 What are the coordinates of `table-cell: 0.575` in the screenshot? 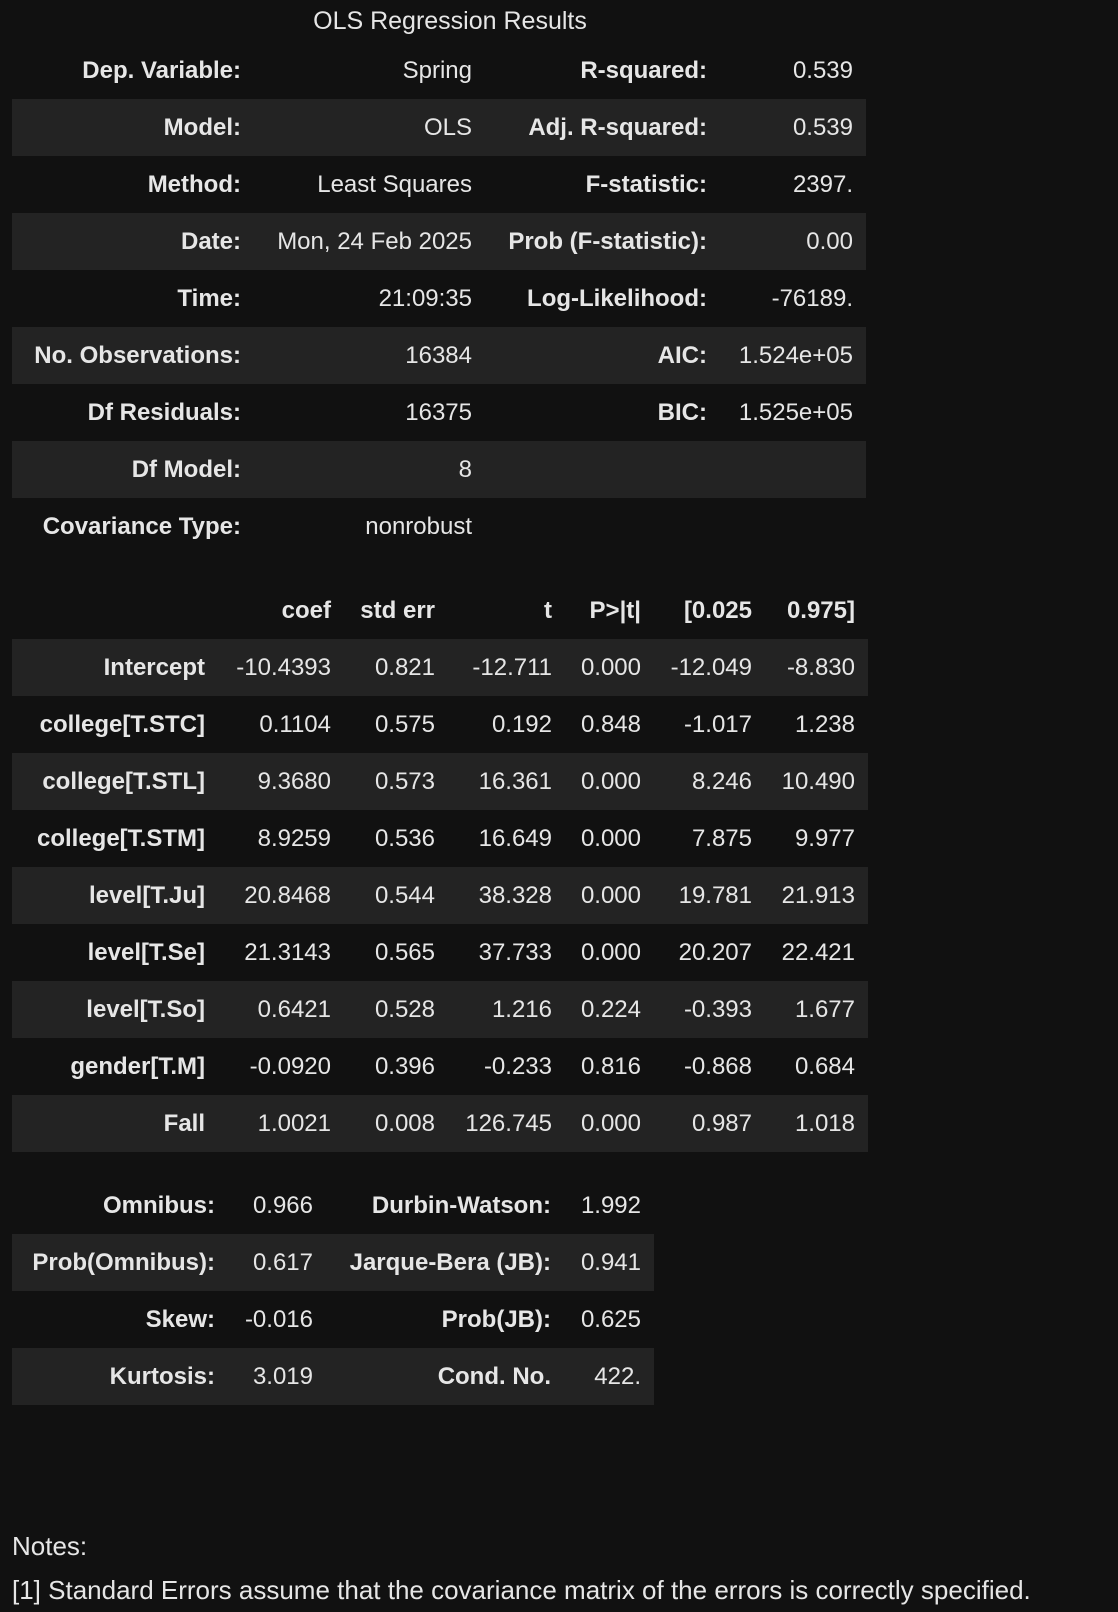 It's located at (404, 724).